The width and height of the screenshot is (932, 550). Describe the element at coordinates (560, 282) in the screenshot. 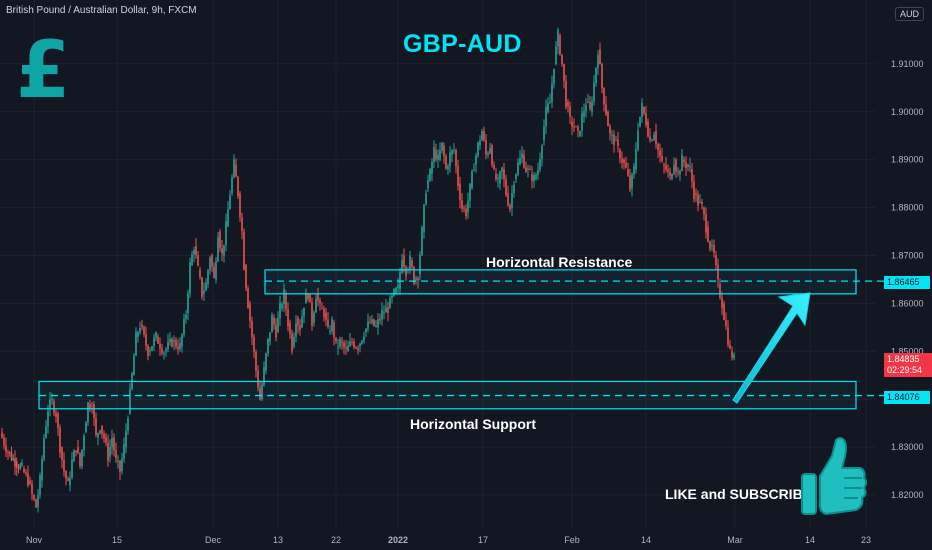

I see `resistance-zone` at that location.